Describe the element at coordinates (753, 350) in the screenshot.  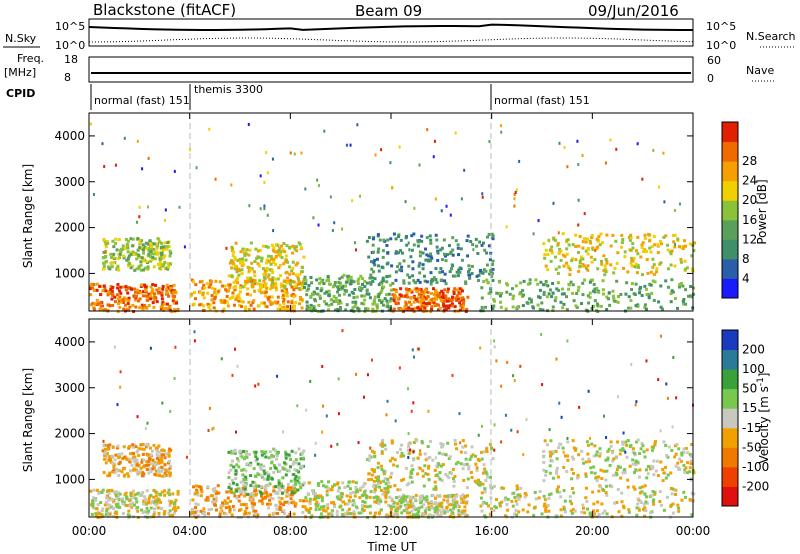
I see `colorbar-tick-label: 200` at that location.